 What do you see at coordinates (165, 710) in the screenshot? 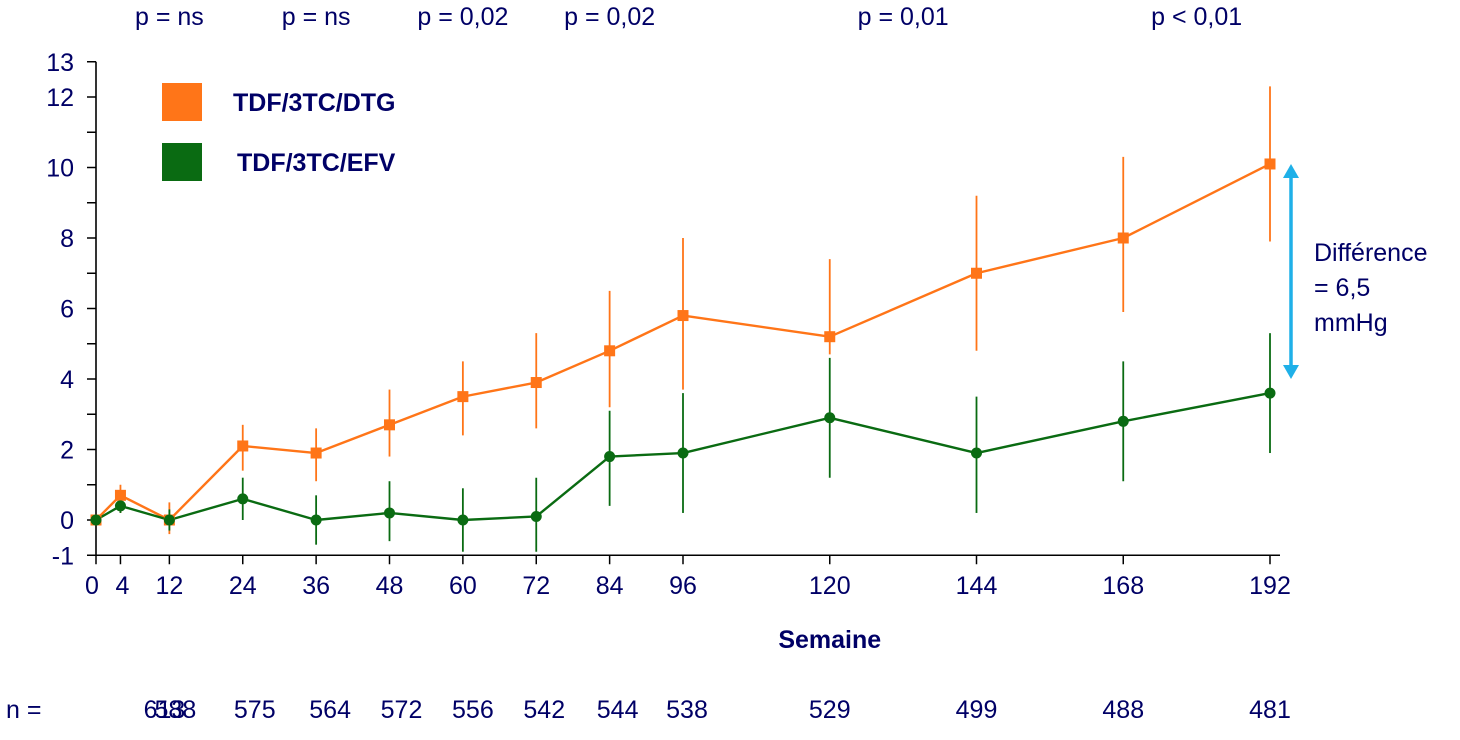
I see `n-value: 613` at bounding box center [165, 710].